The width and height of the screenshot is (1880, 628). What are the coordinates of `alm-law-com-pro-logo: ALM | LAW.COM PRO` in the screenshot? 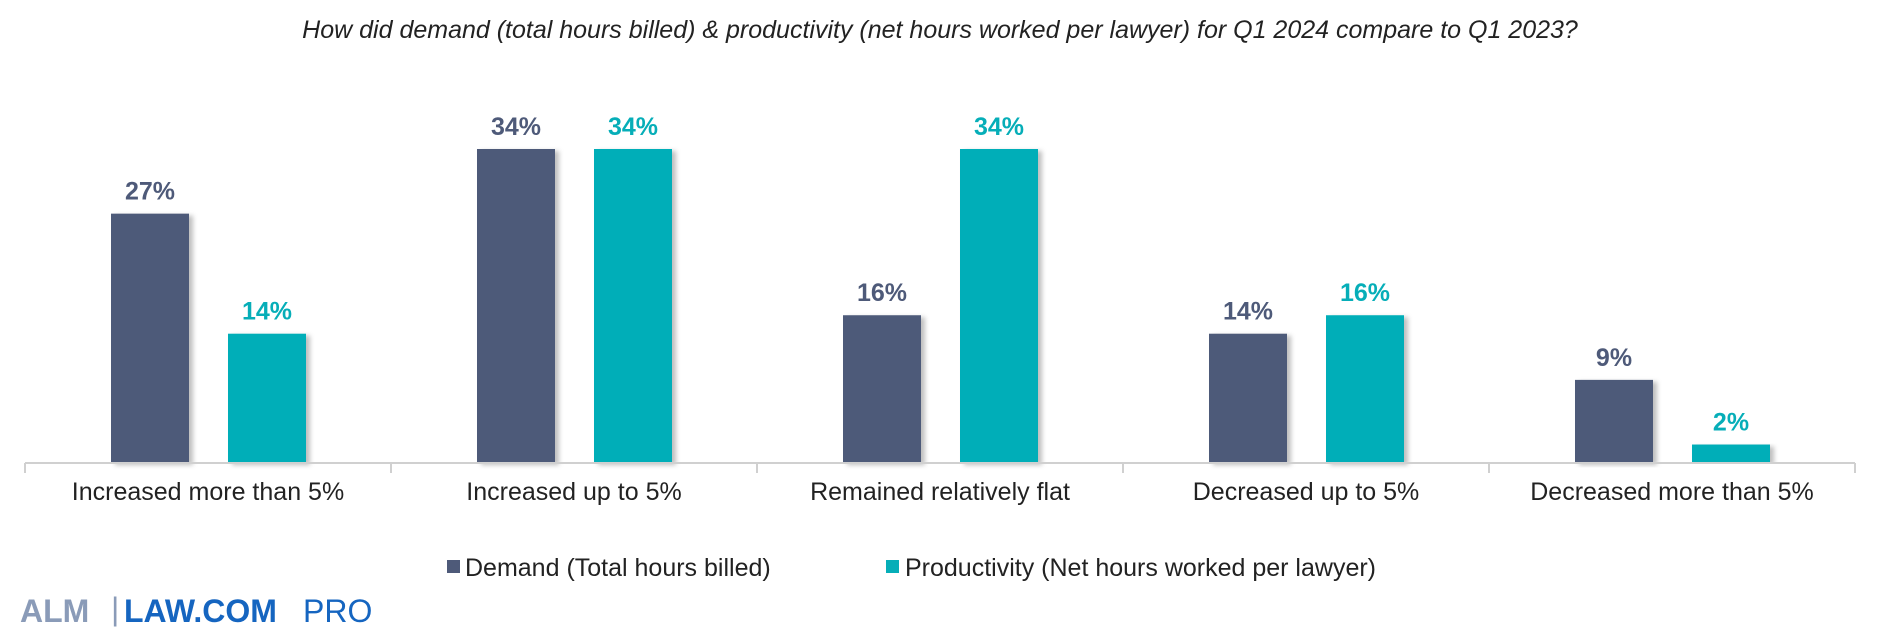 It's located at (196, 609).